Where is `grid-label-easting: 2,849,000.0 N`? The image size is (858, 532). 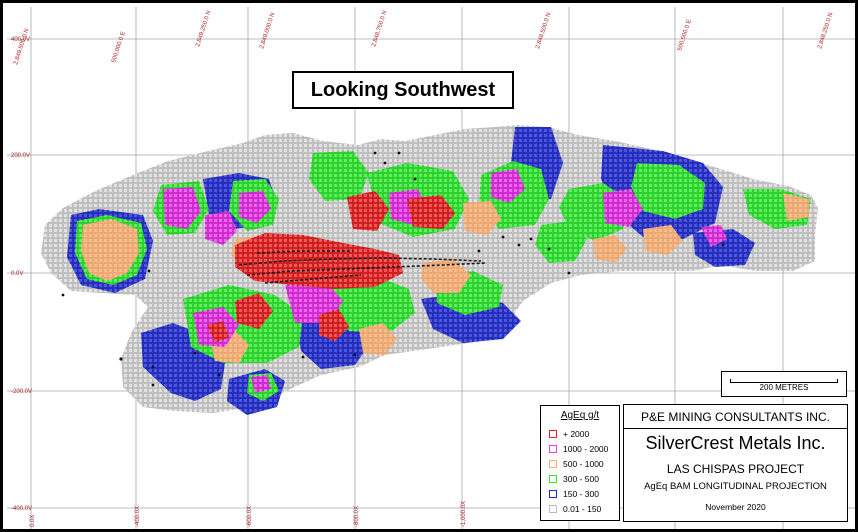
grid-label-easting: 2,849,000.0 N is located at coordinates (267, 31).